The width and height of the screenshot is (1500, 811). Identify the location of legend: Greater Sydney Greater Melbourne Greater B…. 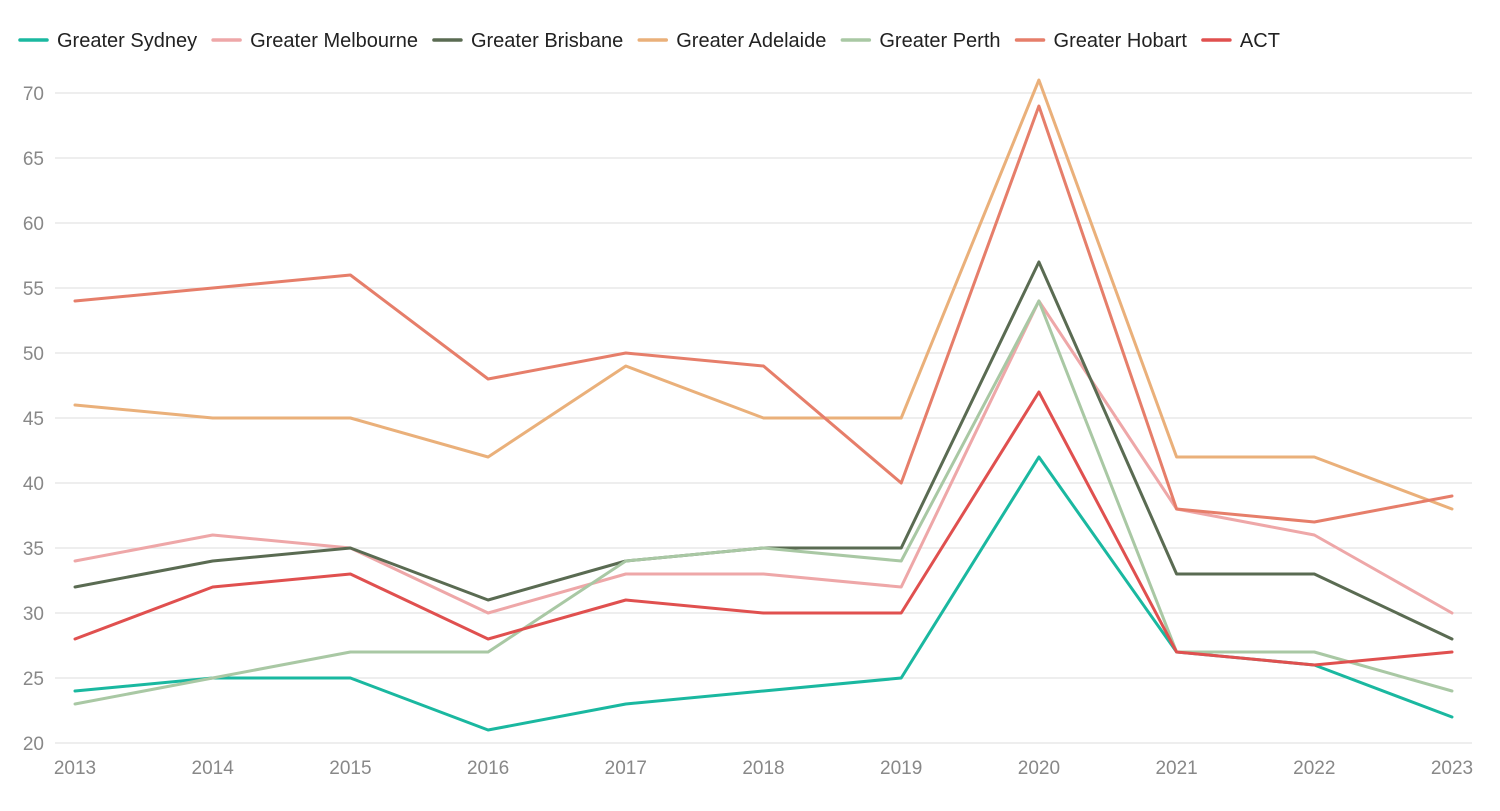
(649, 41).